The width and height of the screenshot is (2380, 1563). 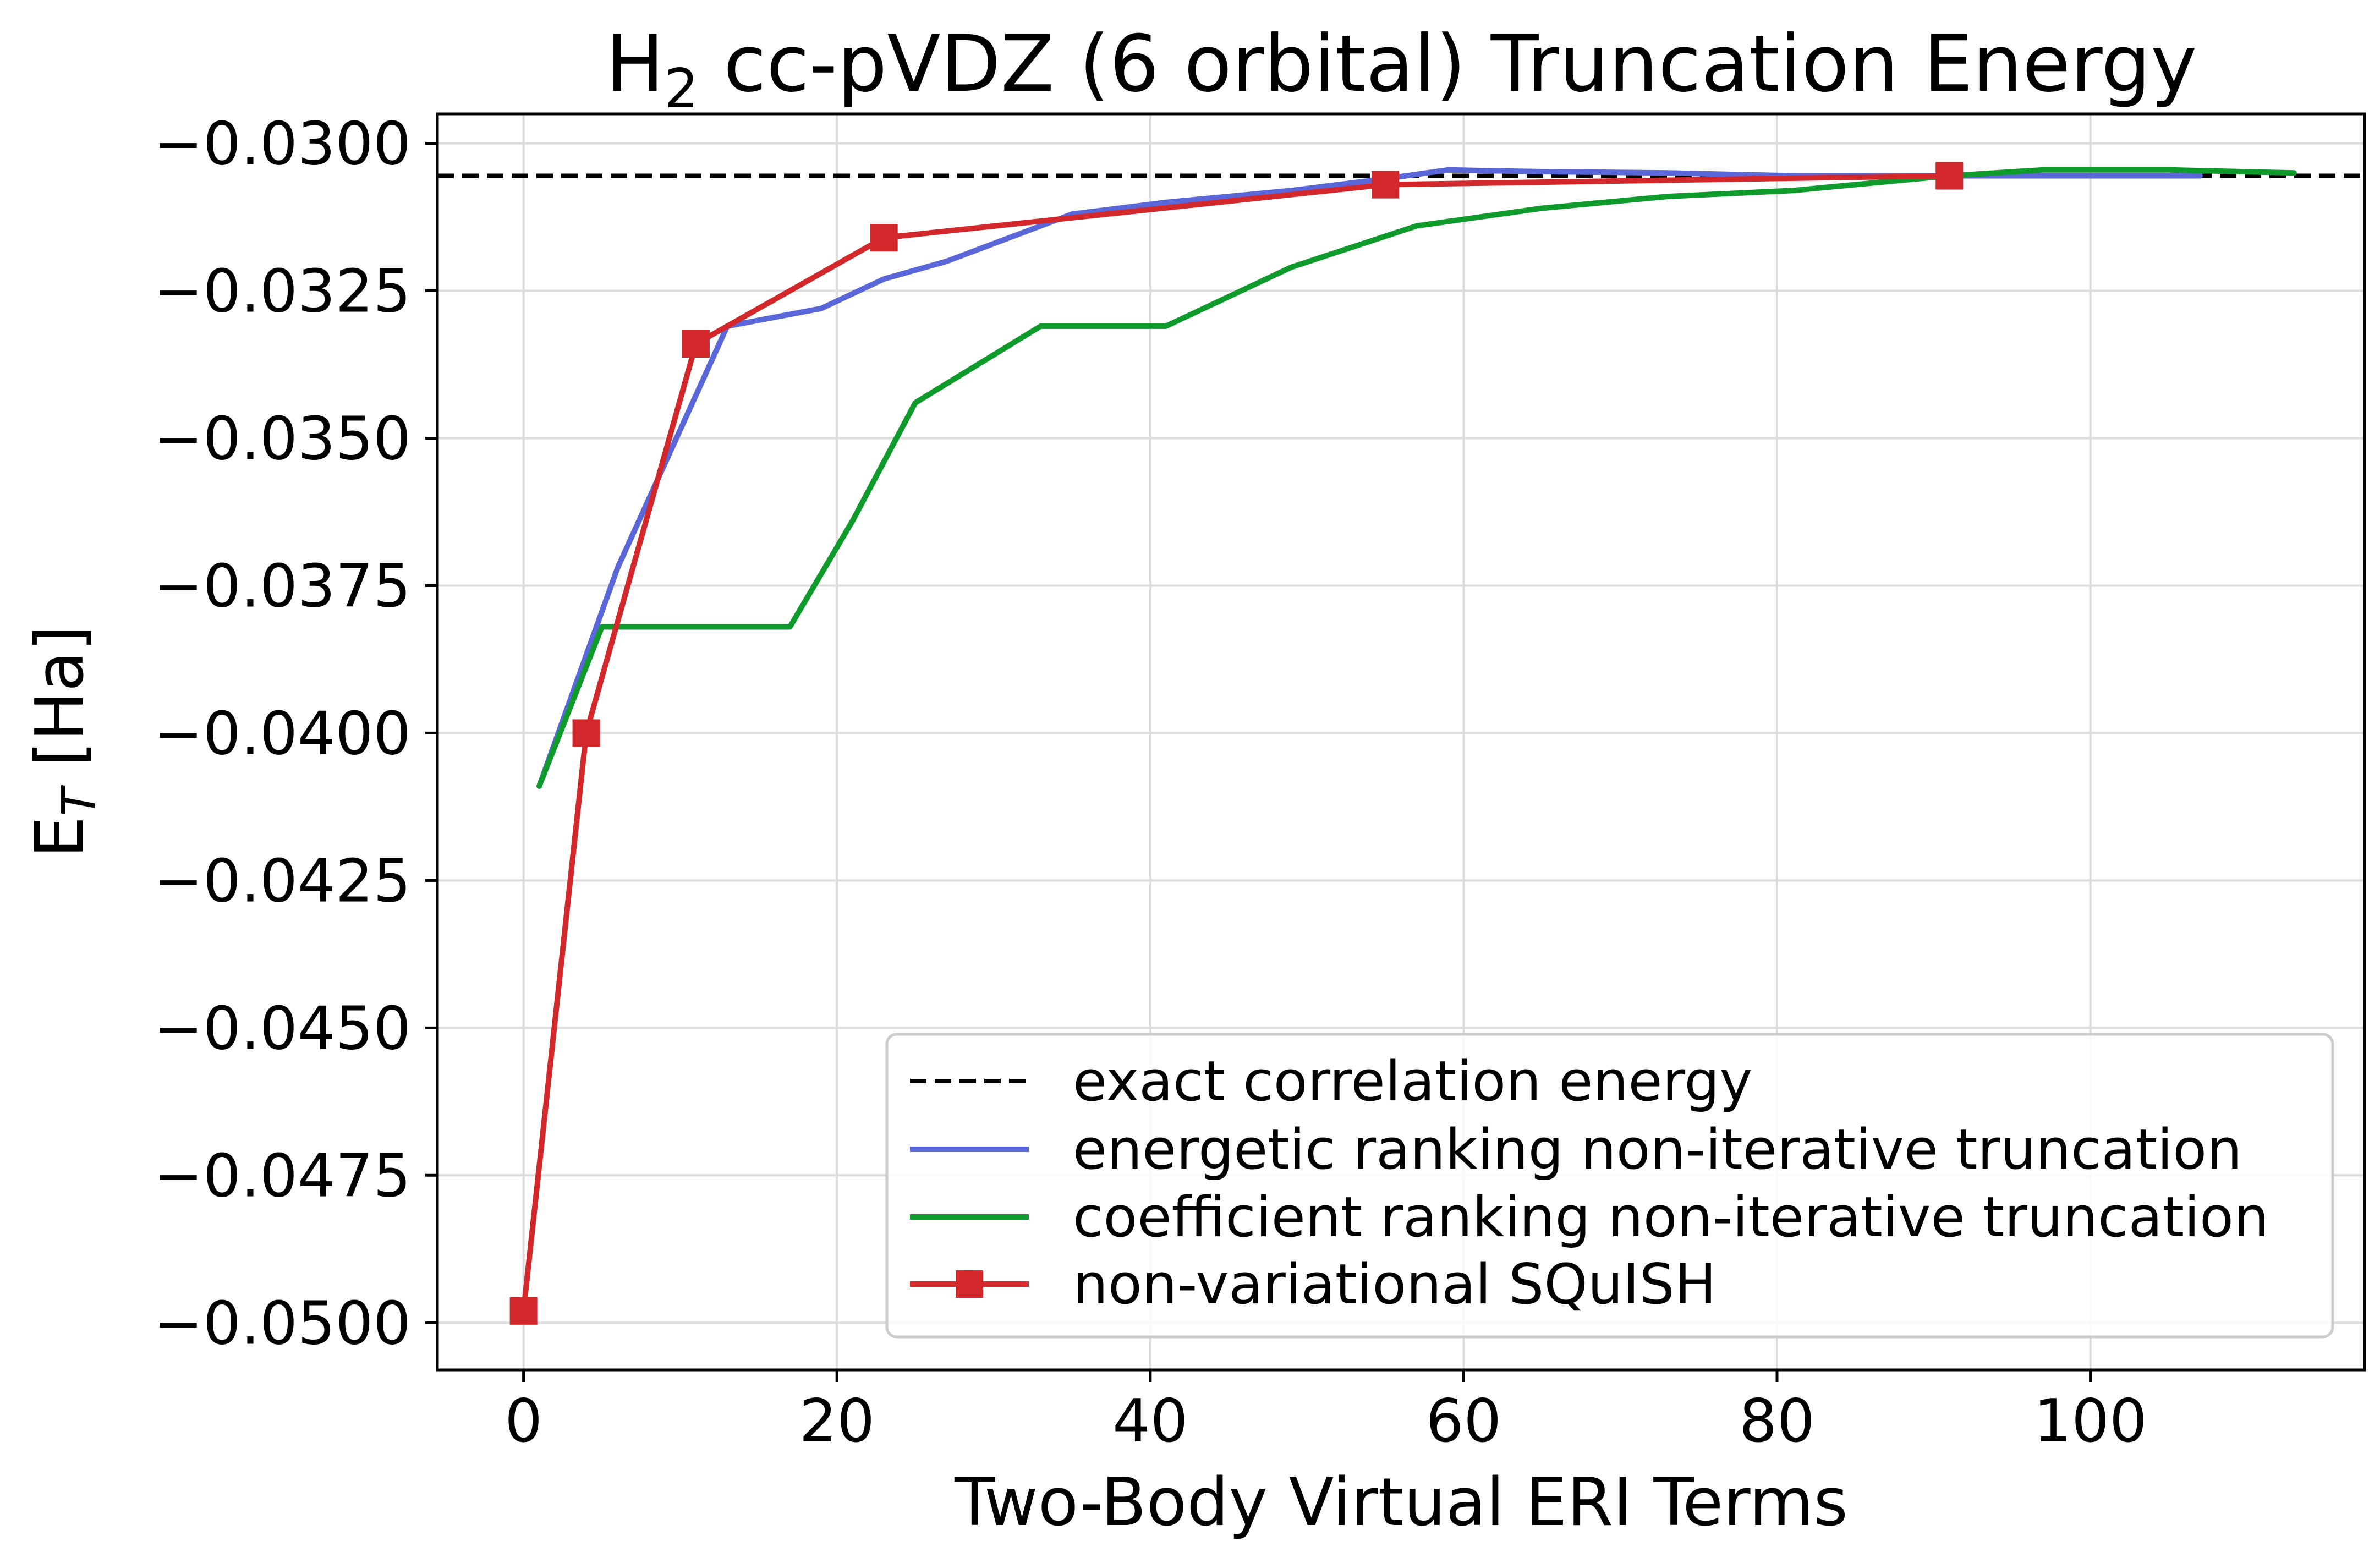 I want to click on x-axis-label: Two-Body Virtual ERI Terms, so click(x=1401, y=1503).